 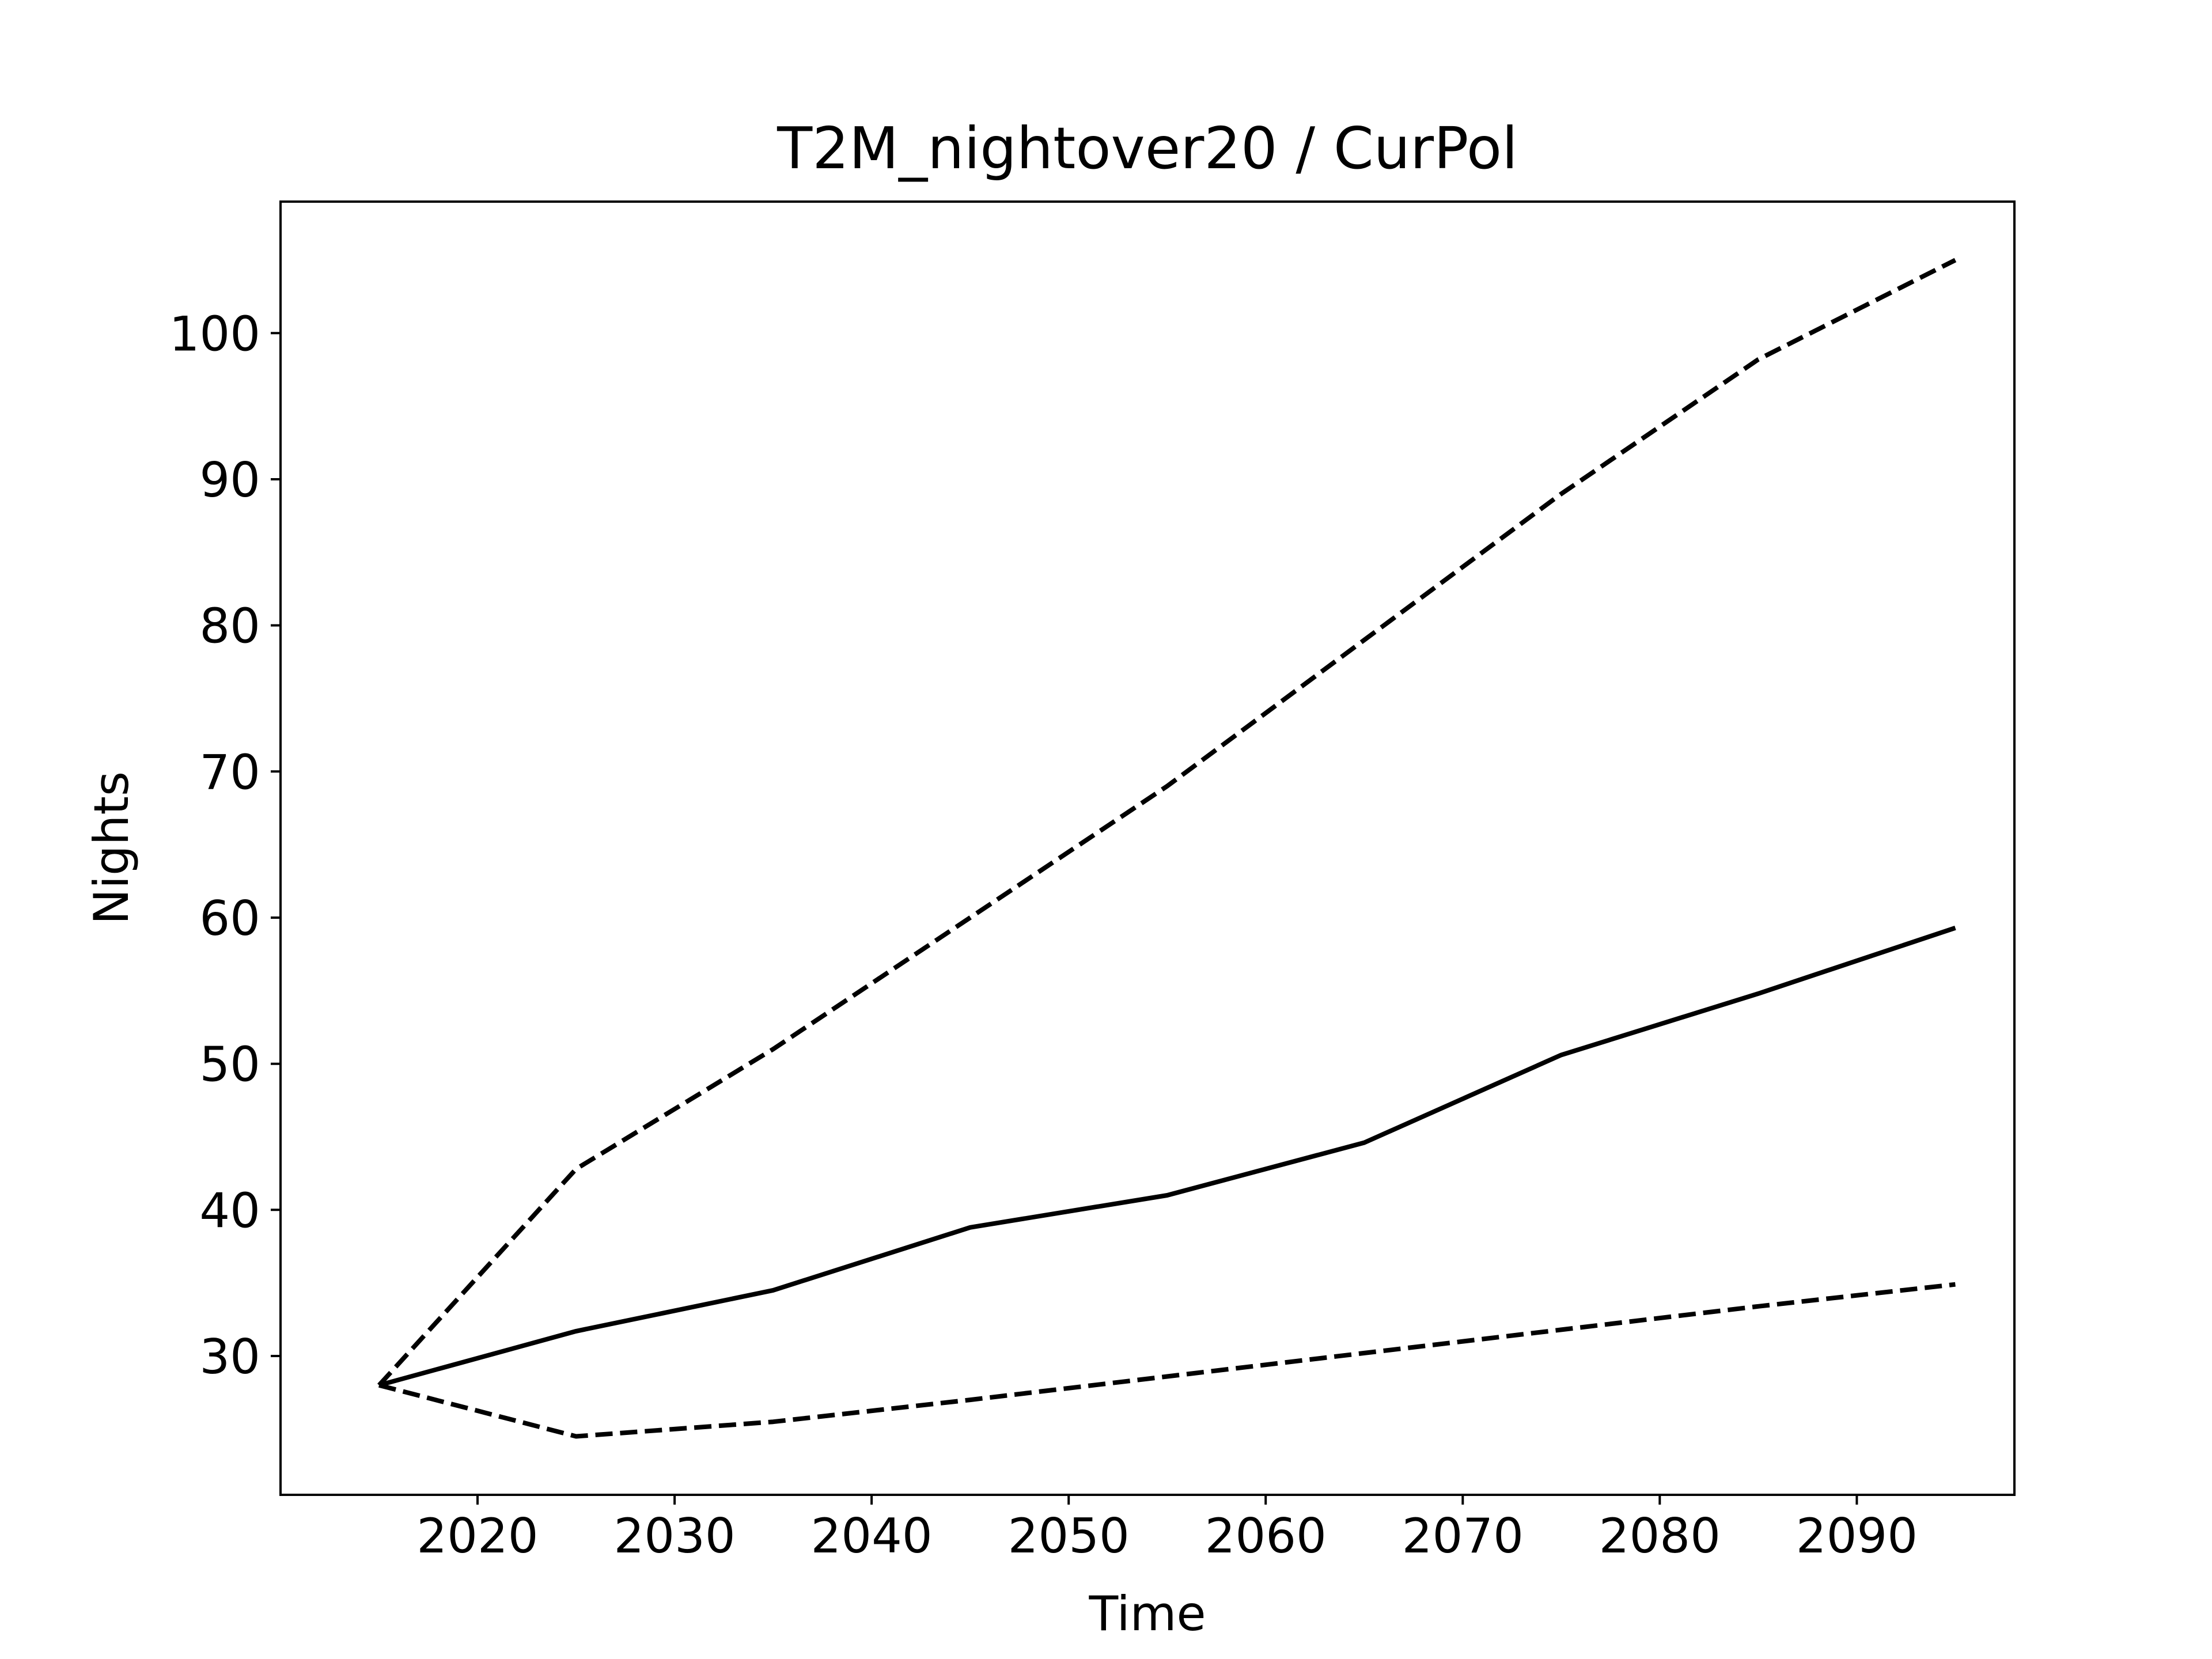 I want to click on y-tick-label: 50, so click(x=229, y=1065).